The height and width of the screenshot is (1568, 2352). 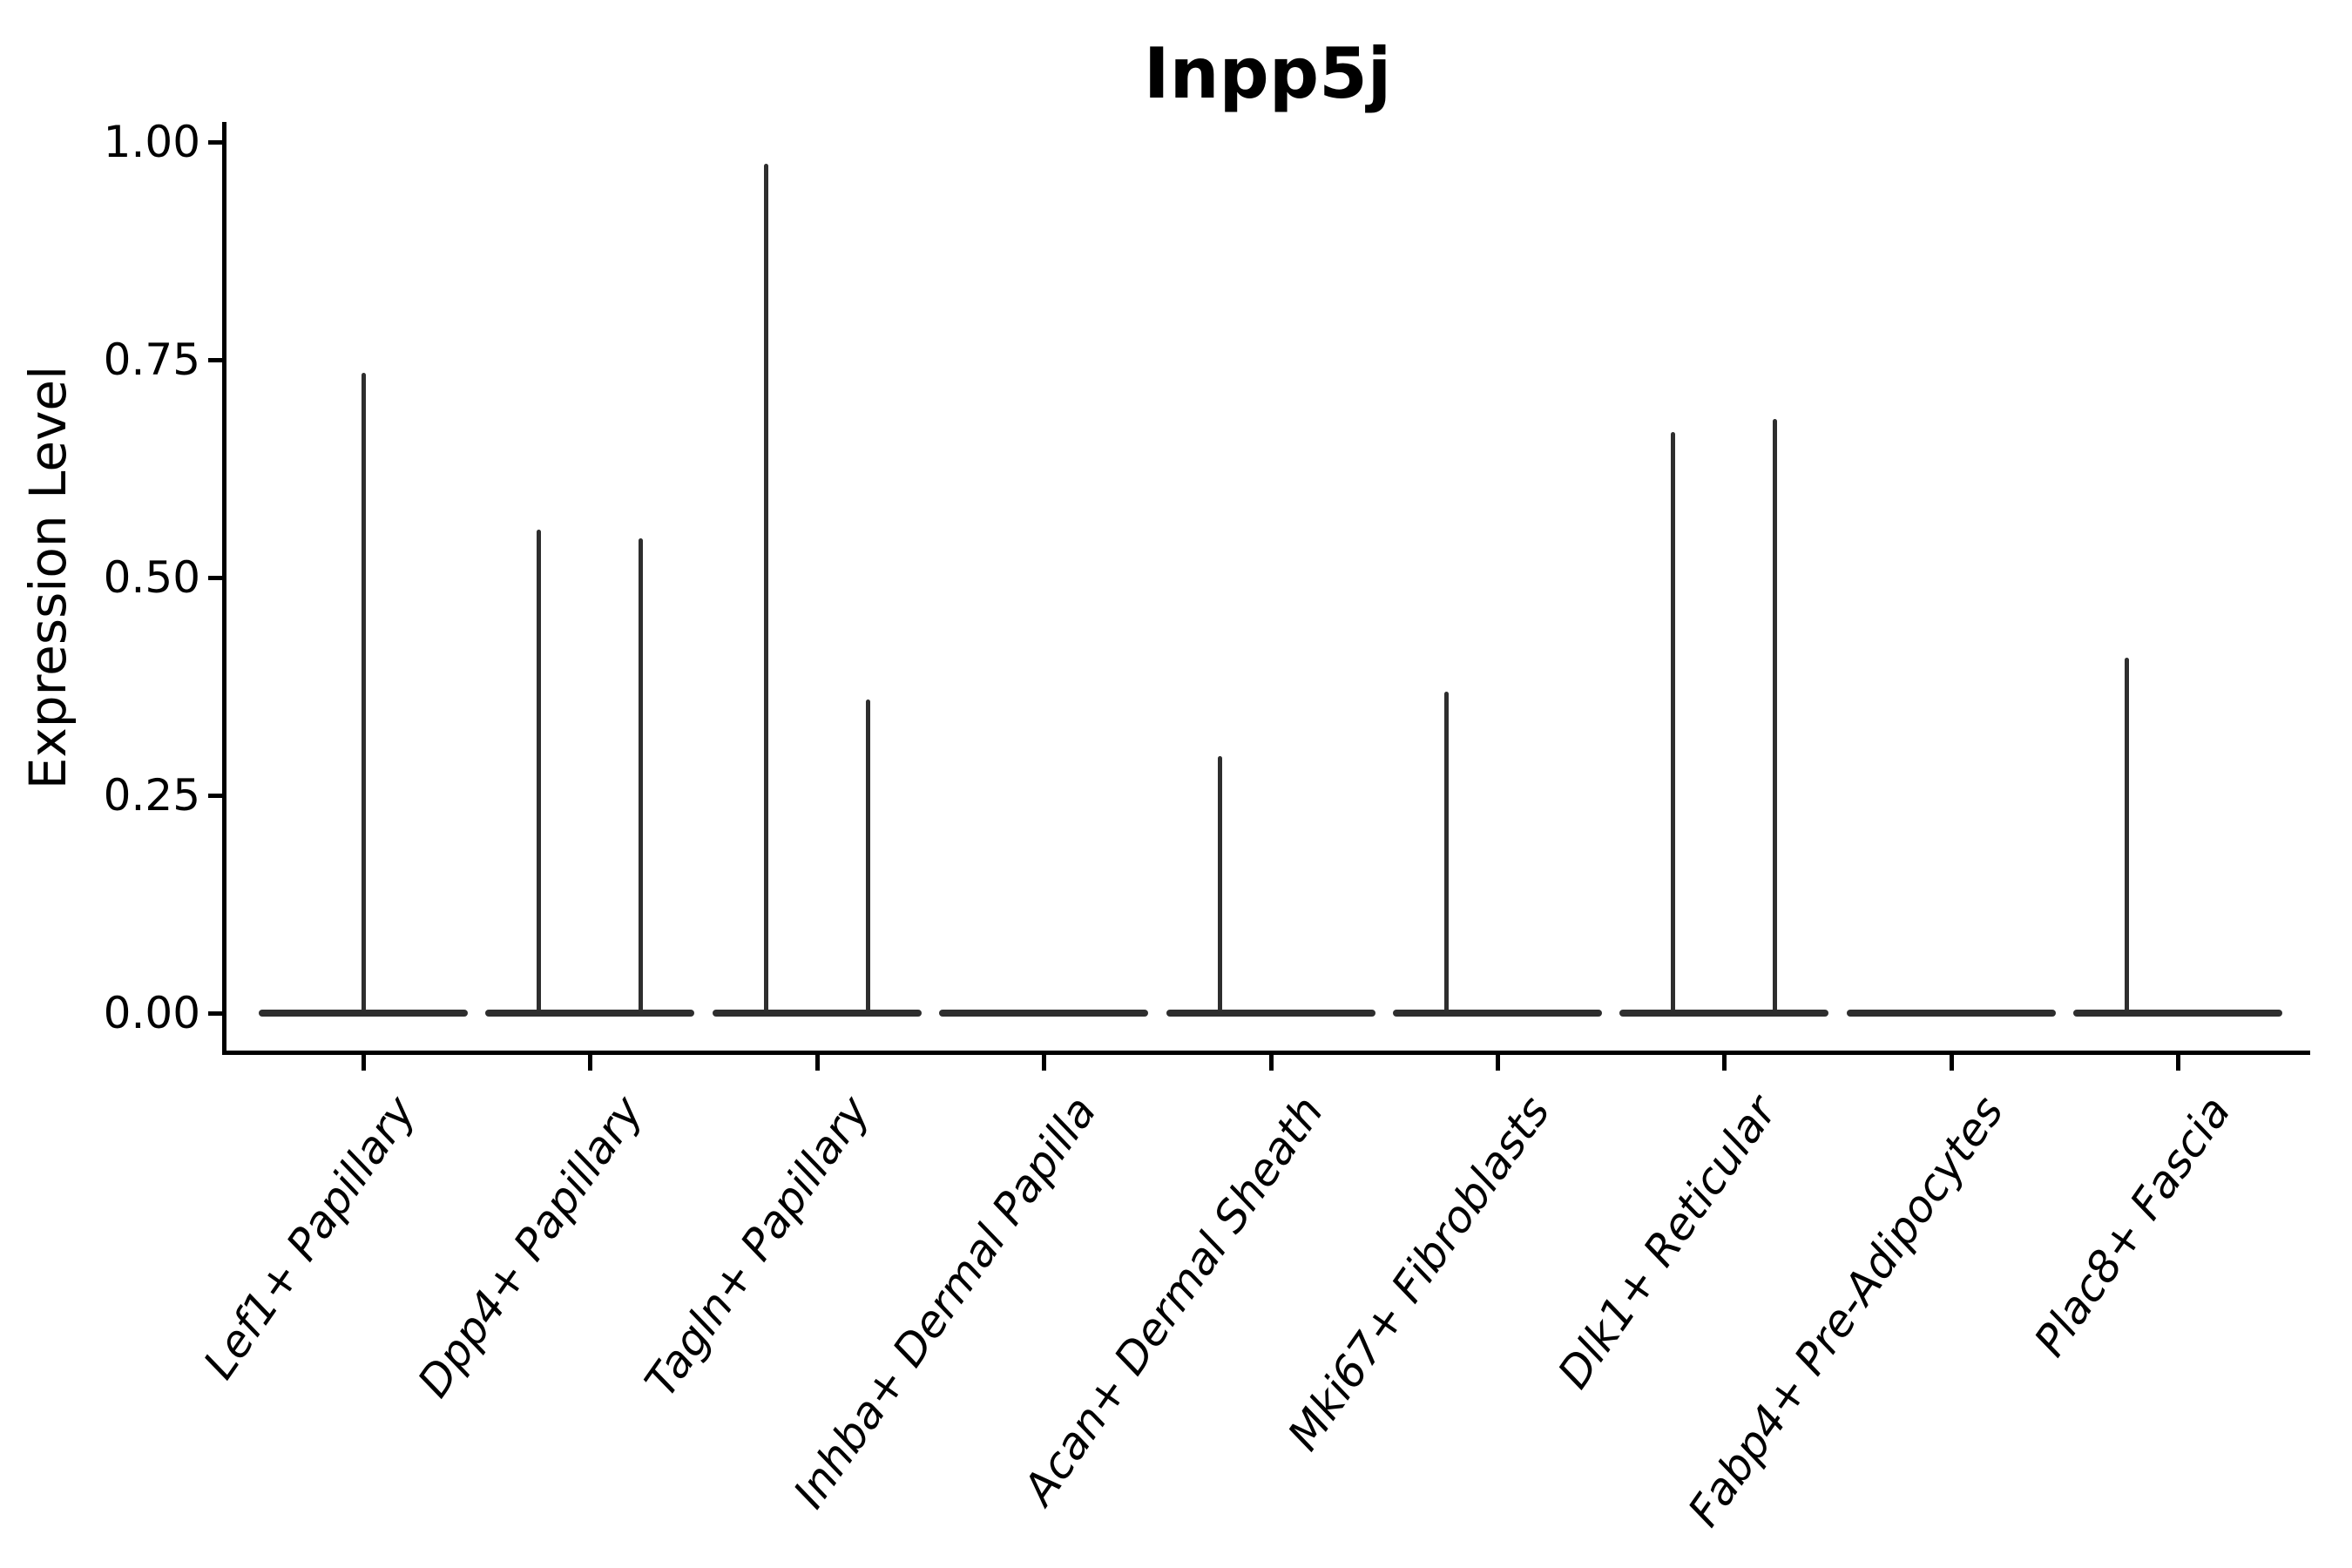 I want to click on y-axis-spine, so click(x=224, y=588).